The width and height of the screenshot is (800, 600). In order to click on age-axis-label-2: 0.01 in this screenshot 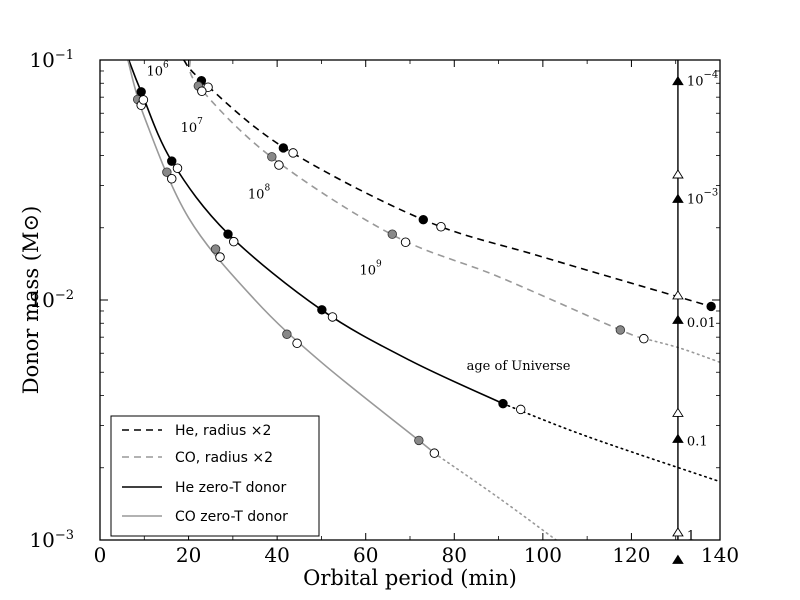, I will do `click(701, 323)`.